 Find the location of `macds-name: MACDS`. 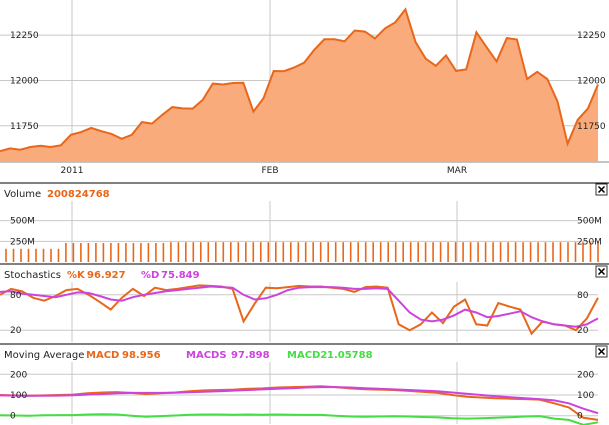

macds-name: MACDS is located at coordinates (206, 355).